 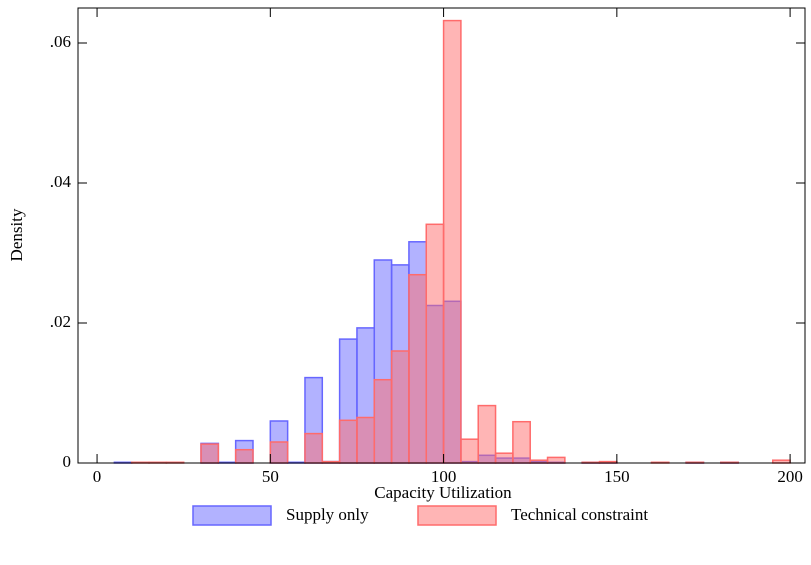 What do you see at coordinates (579, 514) in the screenshot?
I see `legend-label: Technical constraint` at bounding box center [579, 514].